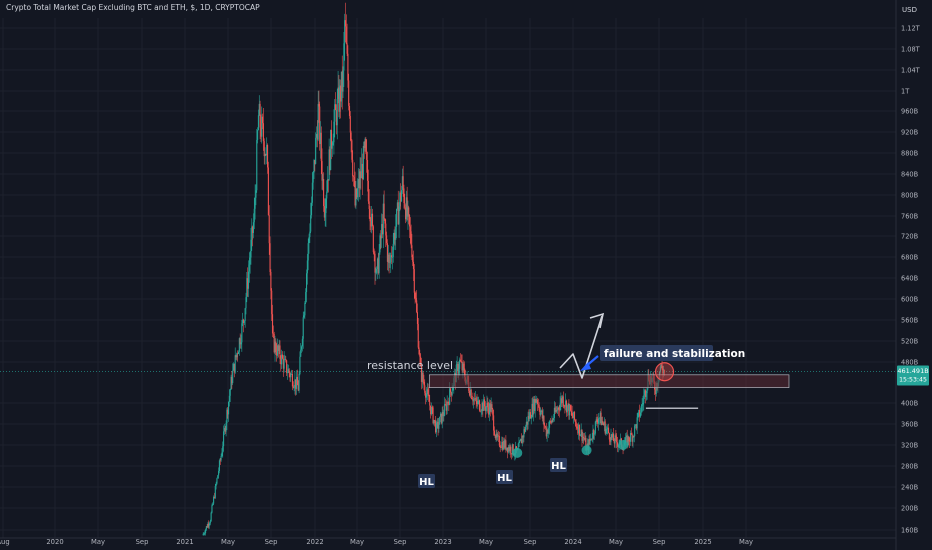  I want to click on hl-label-box, so click(504, 477).